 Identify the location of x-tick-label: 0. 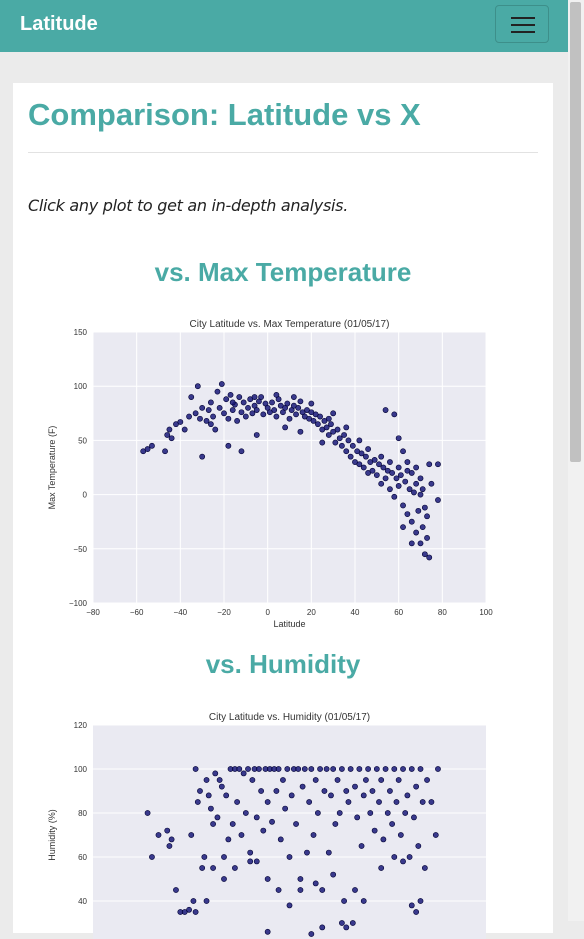
(267, 612).